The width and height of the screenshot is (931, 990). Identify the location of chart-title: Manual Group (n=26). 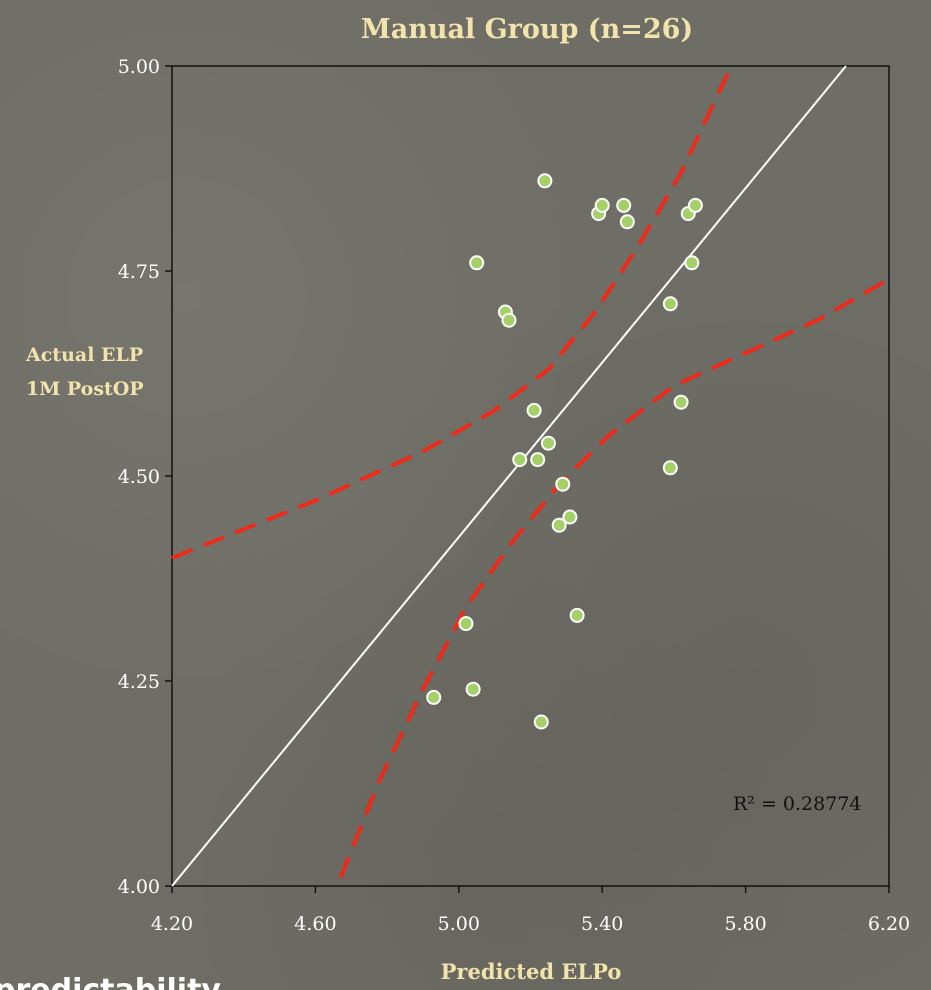
(527, 29).